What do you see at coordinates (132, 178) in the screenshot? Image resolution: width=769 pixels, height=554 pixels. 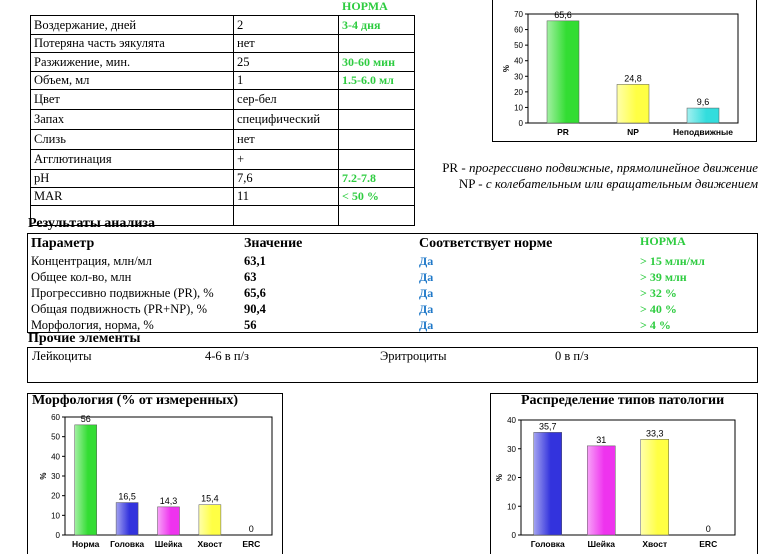 I see `params-cell-label: pH` at bounding box center [132, 178].